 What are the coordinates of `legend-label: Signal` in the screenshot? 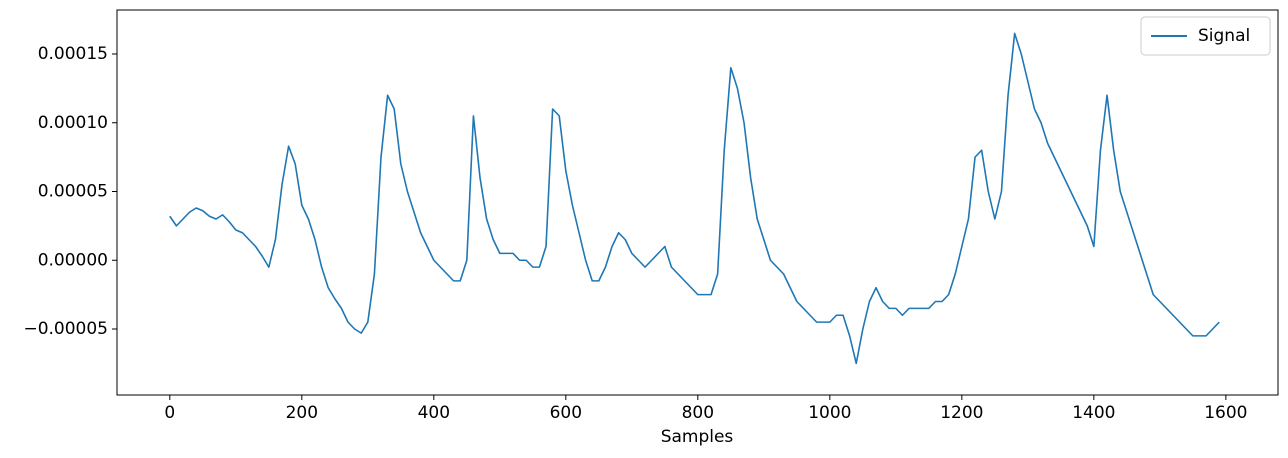 It's located at (1224, 36).